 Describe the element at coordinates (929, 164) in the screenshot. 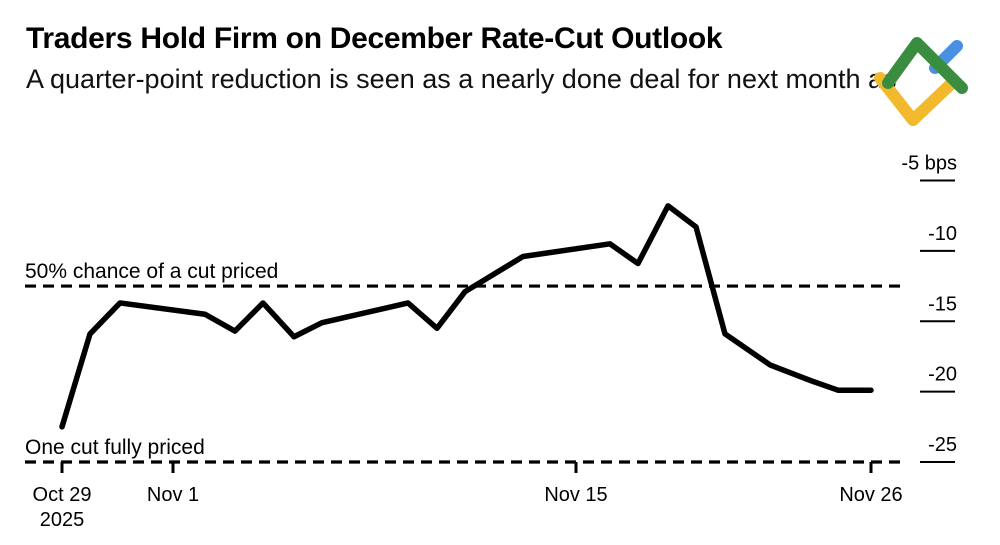

I see `y-tick-label: -5 bps` at that location.